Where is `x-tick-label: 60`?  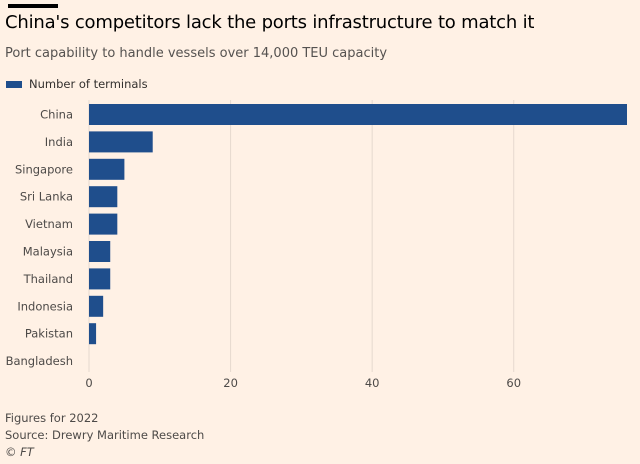 x-tick-label: 60 is located at coordinates (513, 383).